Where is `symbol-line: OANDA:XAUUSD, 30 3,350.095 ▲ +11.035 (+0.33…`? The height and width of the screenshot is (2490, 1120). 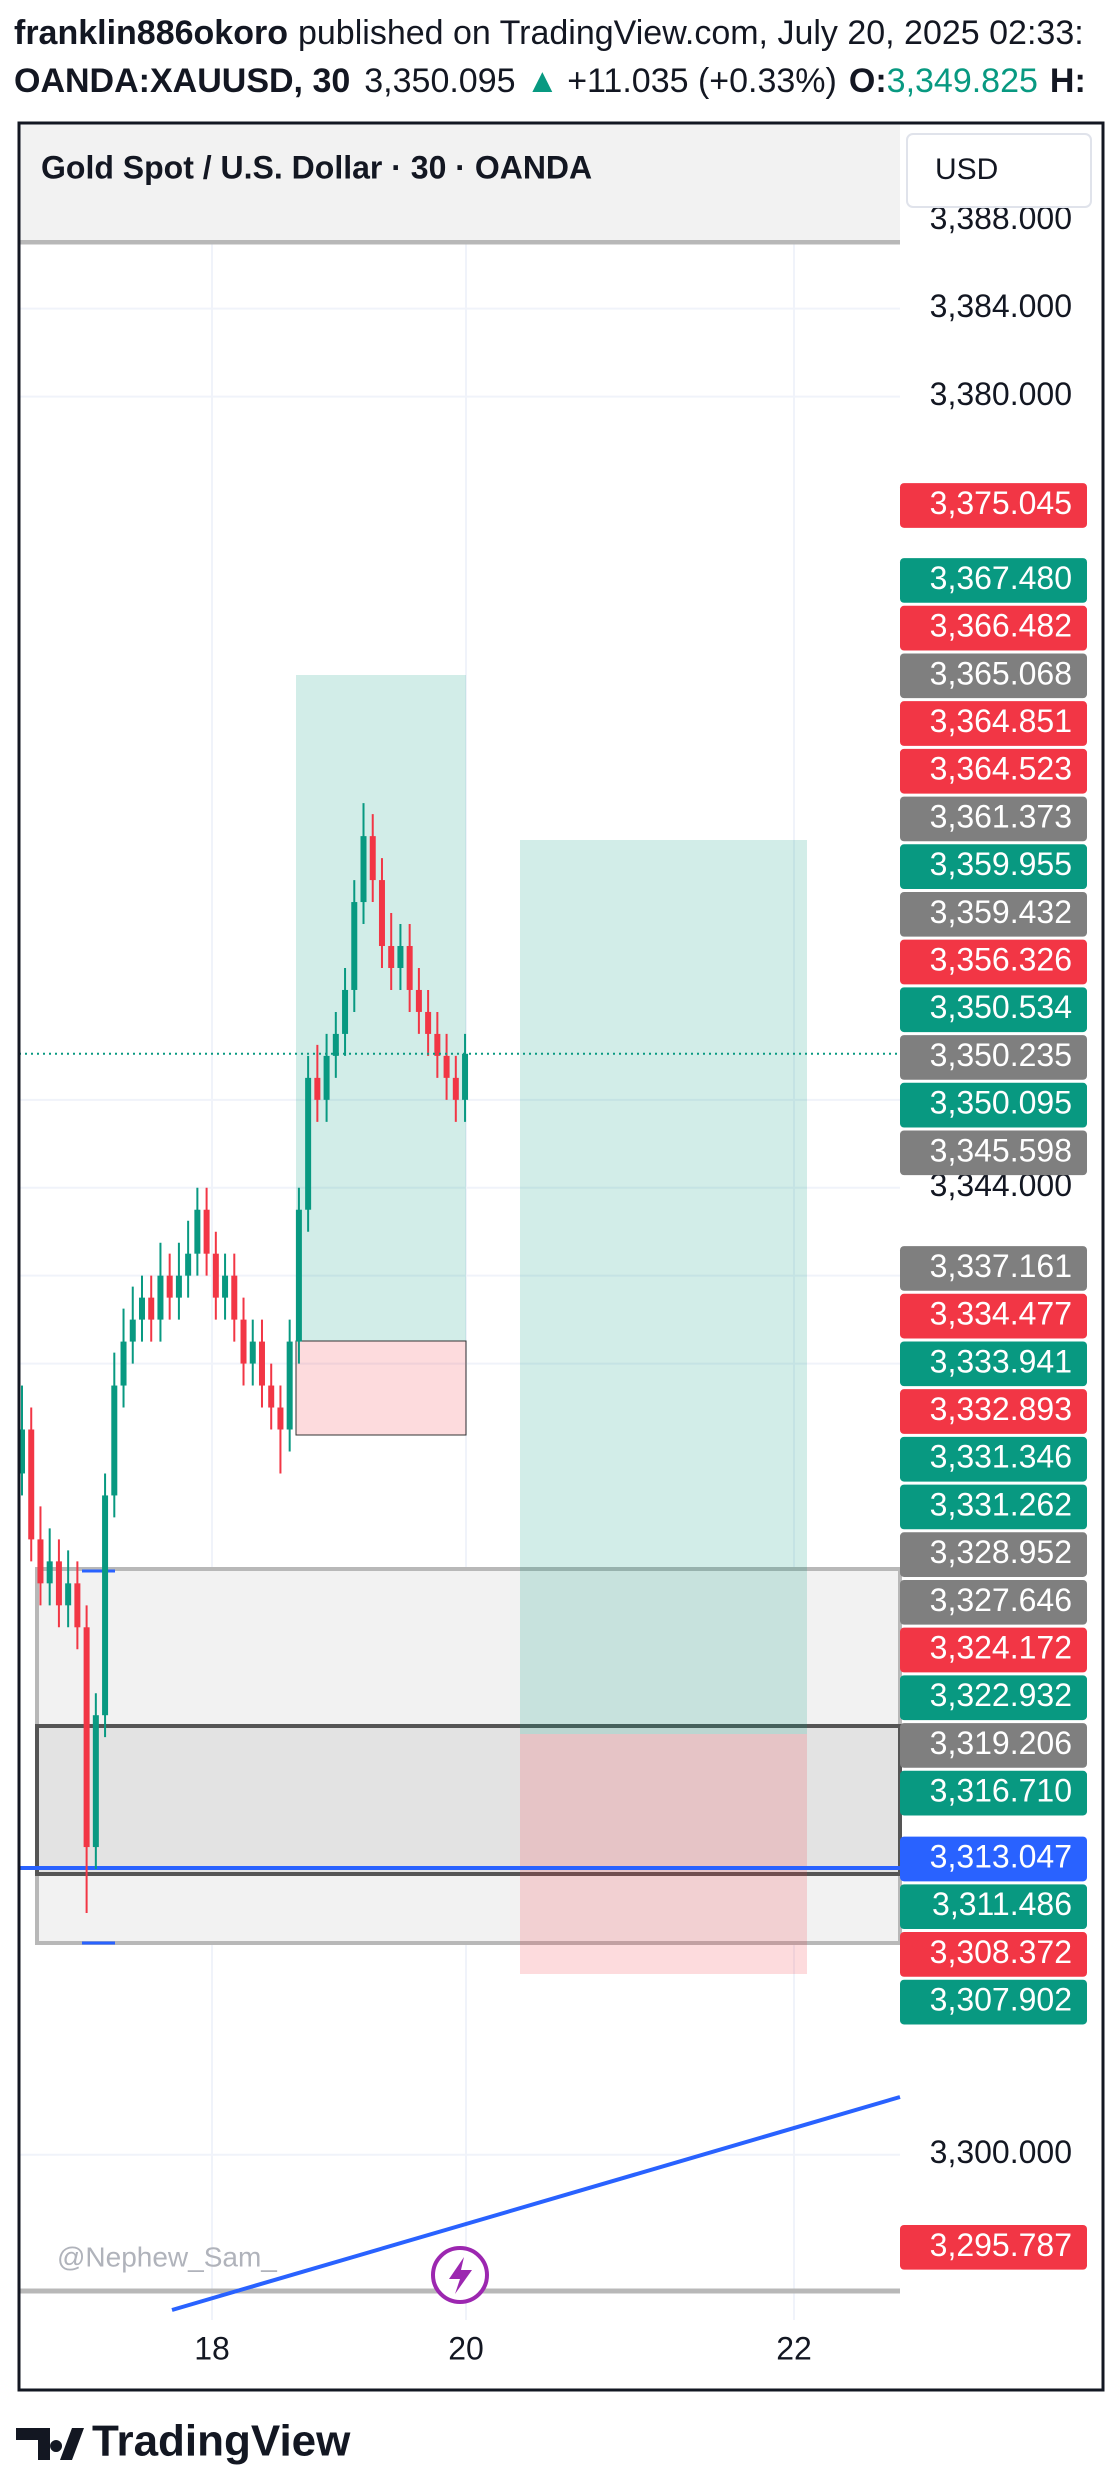 symbol-line: OANDA:XAUUSD, 30 3,350.095 ▲ +11.035 (+0.33… is located at coordinates (550, 81).